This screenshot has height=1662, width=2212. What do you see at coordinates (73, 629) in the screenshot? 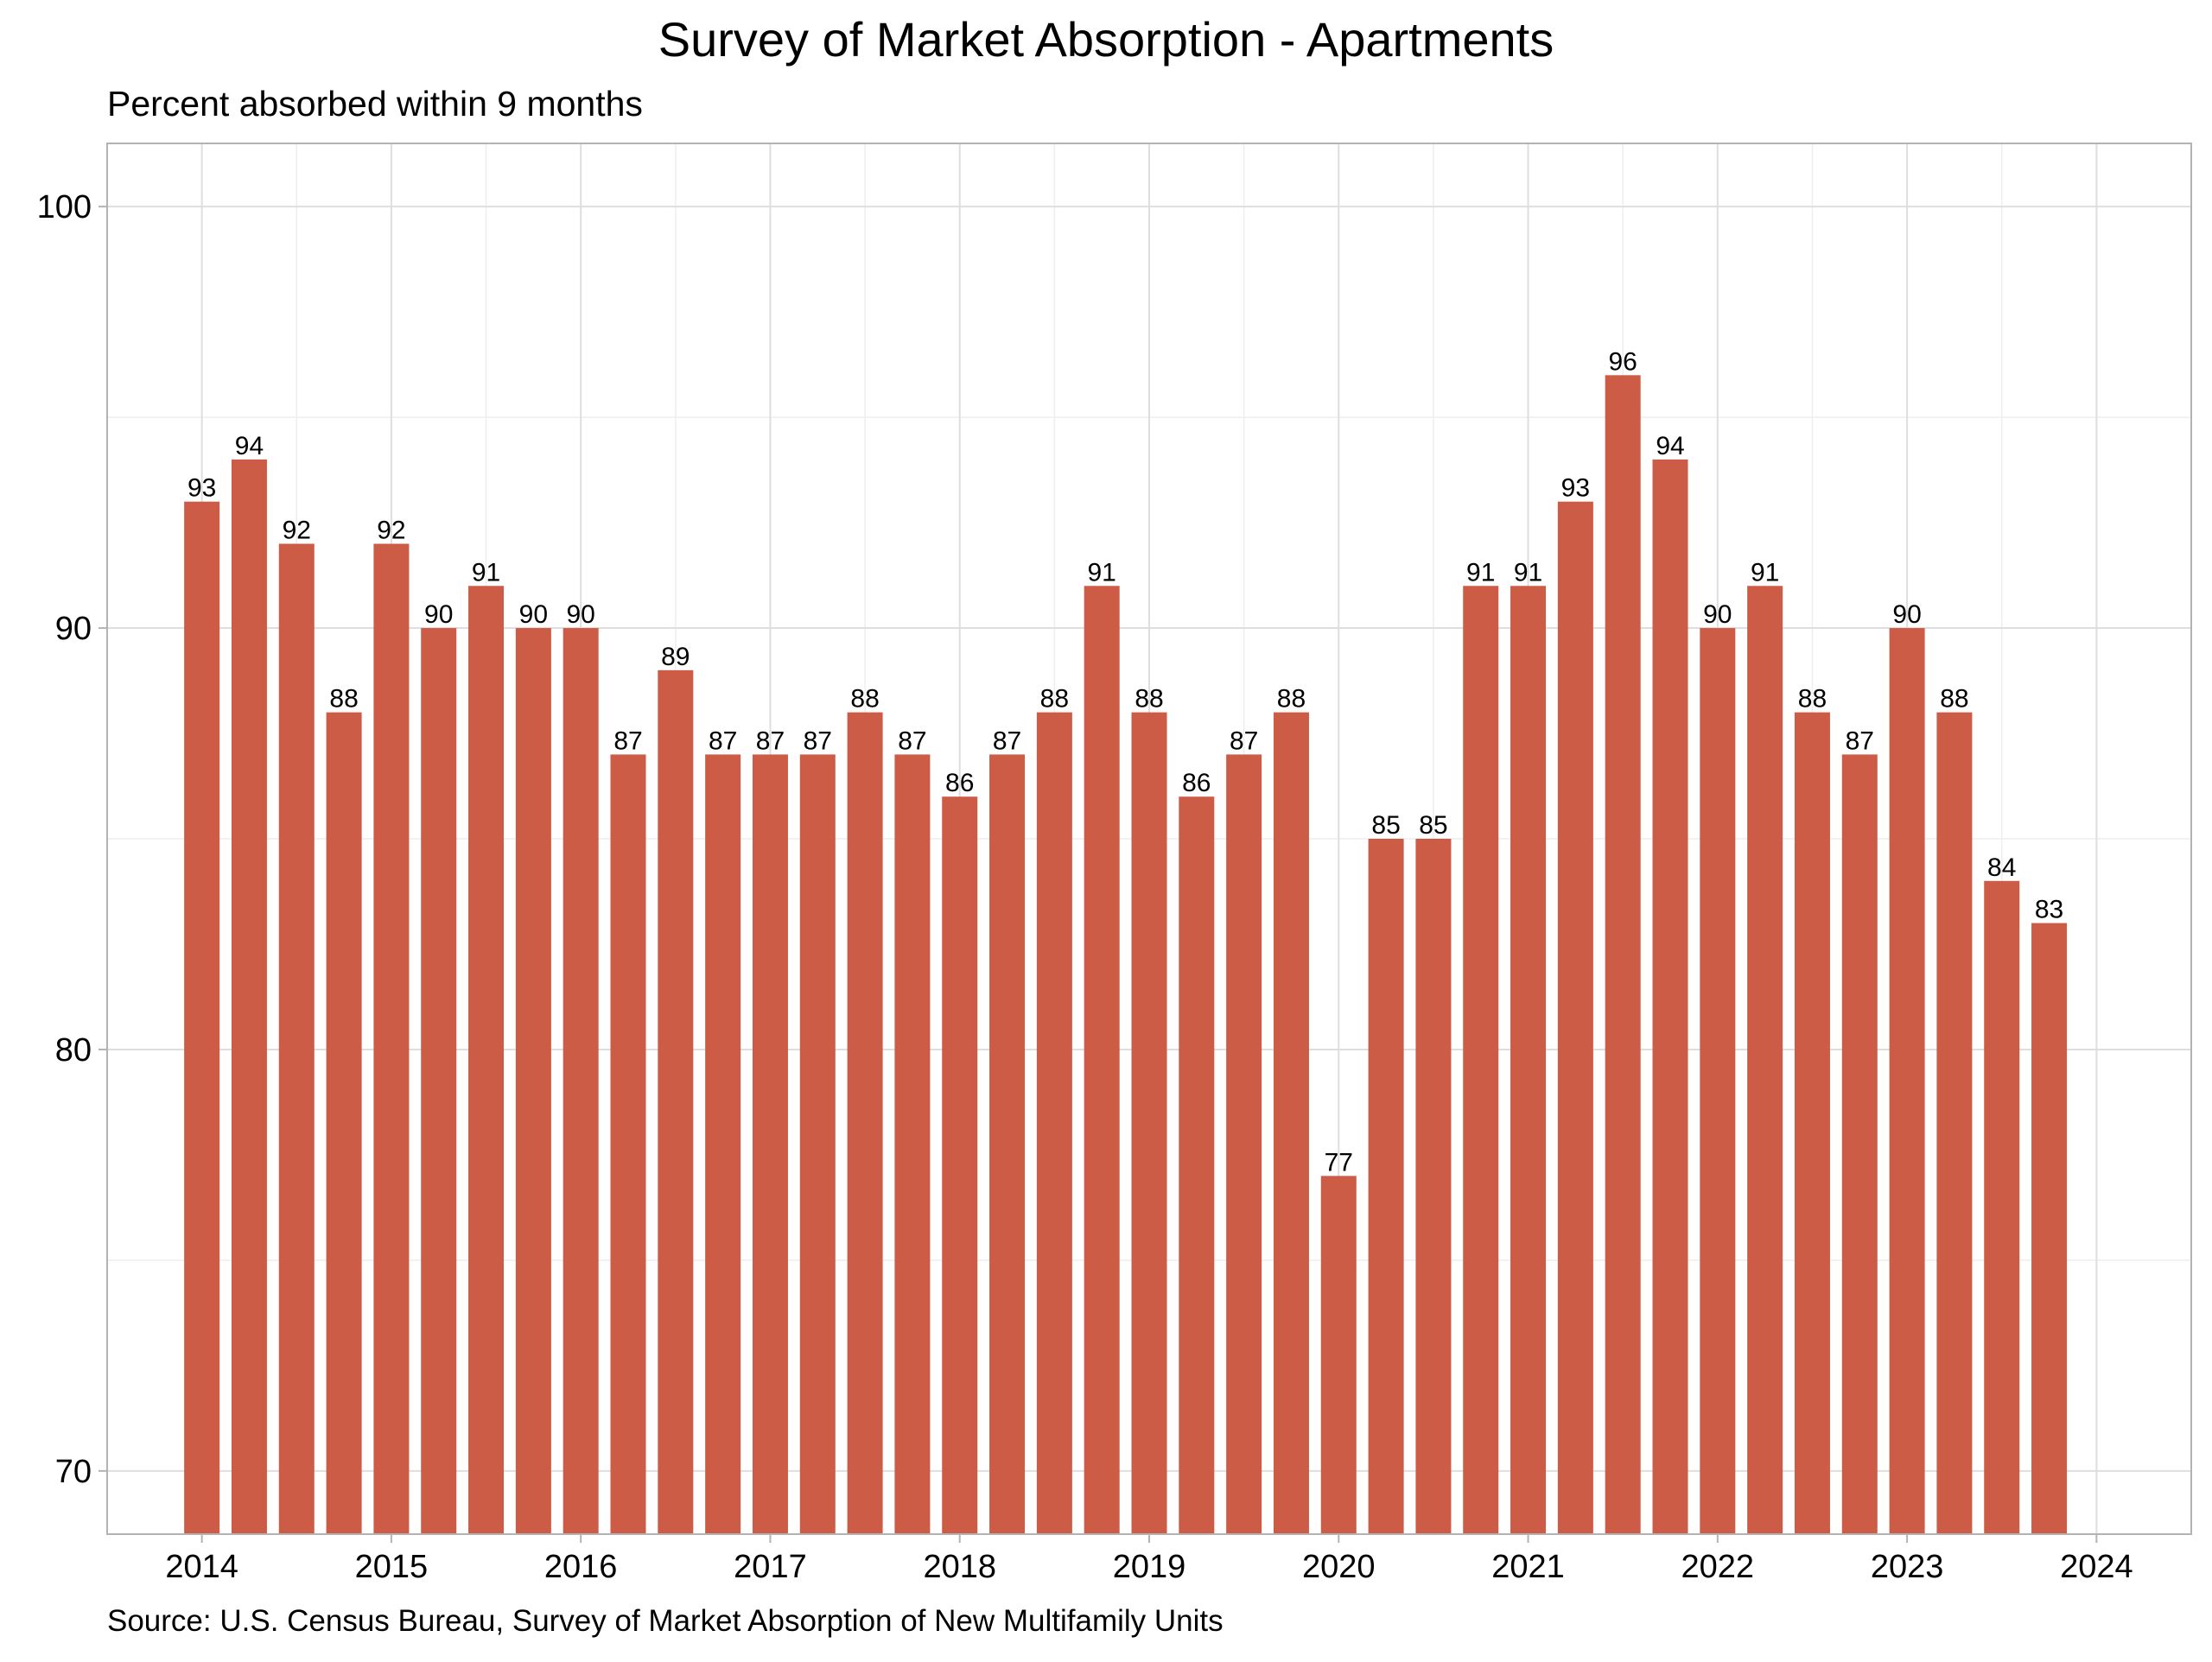
I see `y-tick-label: 90` at bounding box center [73, 629].